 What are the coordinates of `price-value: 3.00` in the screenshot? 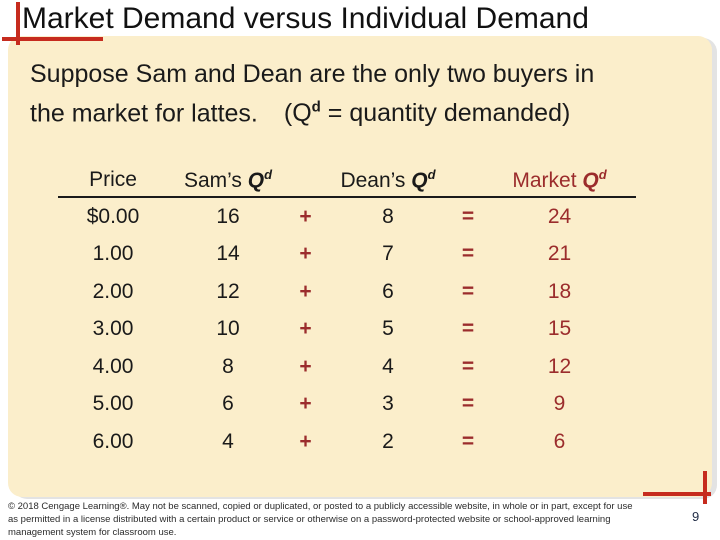 It's located at (113, 329).